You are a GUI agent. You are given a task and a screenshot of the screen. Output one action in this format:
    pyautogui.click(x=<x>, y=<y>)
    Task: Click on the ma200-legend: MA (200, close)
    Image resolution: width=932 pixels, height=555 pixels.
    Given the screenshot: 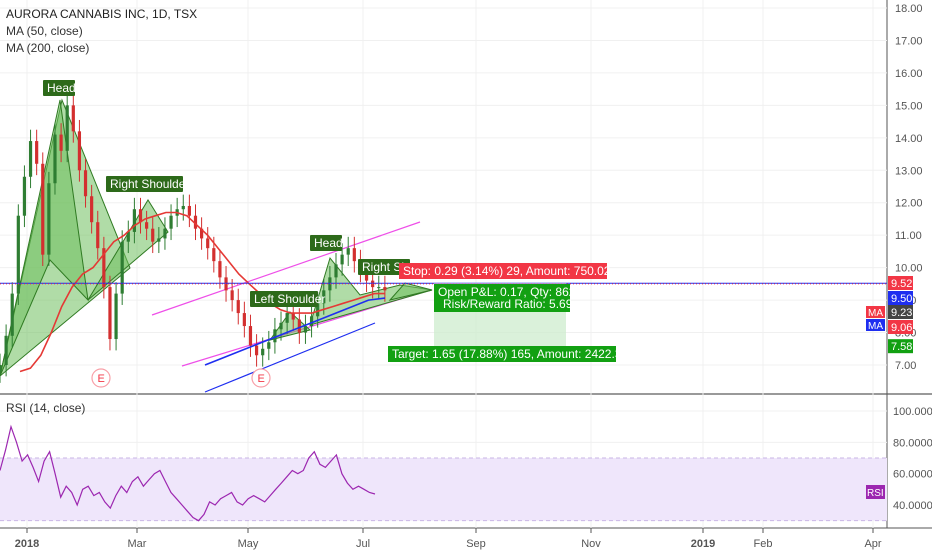 What is the action you would take?
    pyautogui.click(x=47, y=48)
    